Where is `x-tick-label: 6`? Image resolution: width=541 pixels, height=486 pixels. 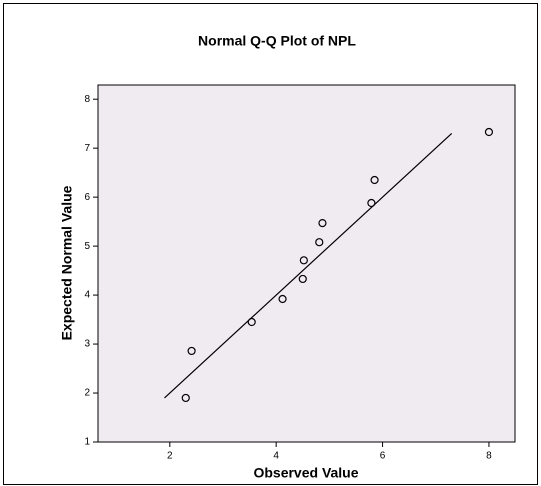 x-tick-label: 6 is located at coordinates (383, 456).